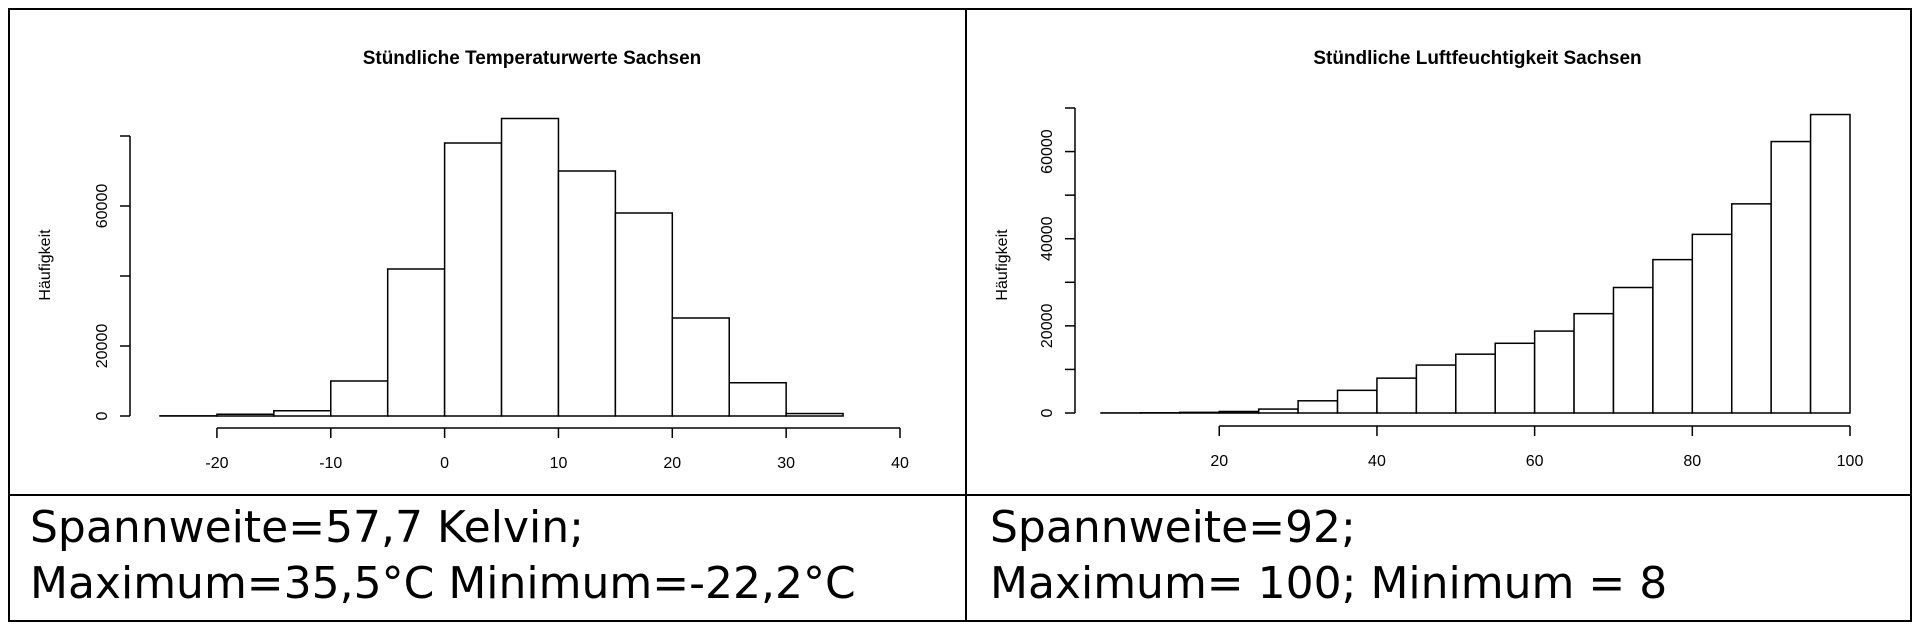  Describe the element at coordinates (1329, 583) in the screenshot. I see `humidity-extremes-text: Maximum= 100; Minimum = 8` at that location.